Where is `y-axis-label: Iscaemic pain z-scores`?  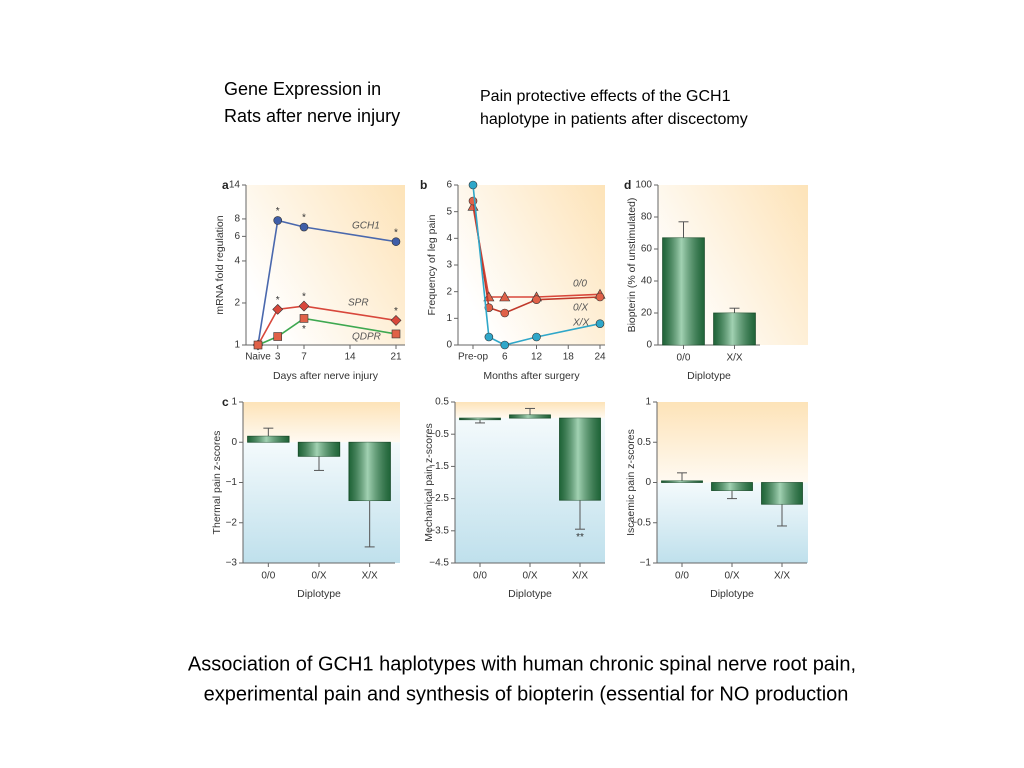
y-axis-label: Iscaemic pain z-scores is located at coordinates (631, 482).